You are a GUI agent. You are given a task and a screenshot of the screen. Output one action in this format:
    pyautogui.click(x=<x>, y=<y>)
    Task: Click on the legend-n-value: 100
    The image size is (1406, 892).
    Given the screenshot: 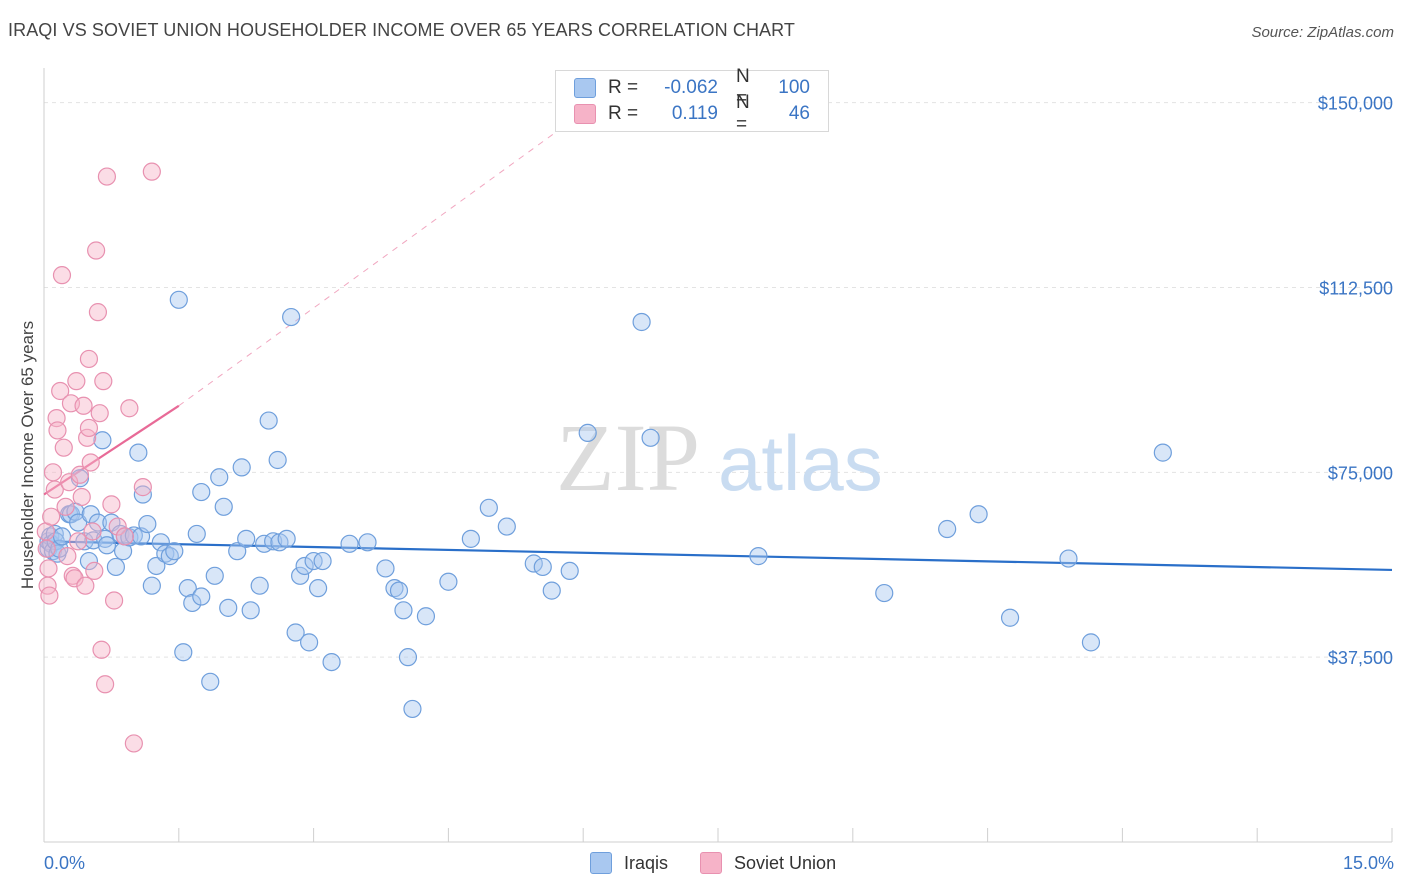 What is the action you would take?
    pyautogui.click(x=794, y=87)
    